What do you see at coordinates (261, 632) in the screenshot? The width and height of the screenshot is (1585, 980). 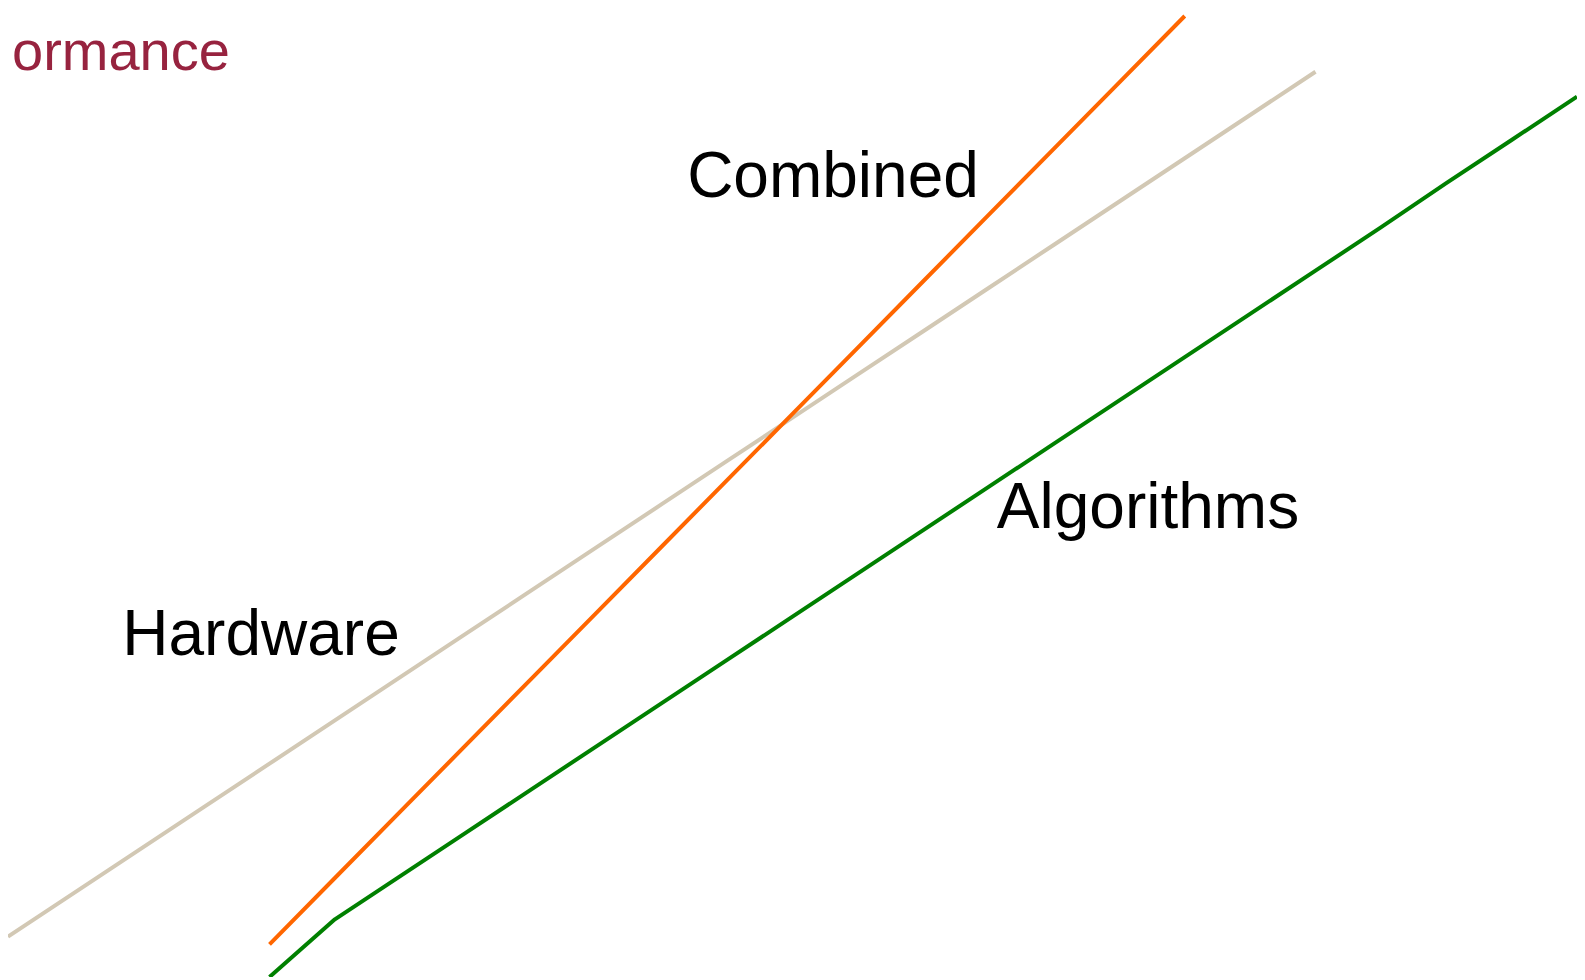 I see `series-label: Hardware` at bounding box center [261, 632].